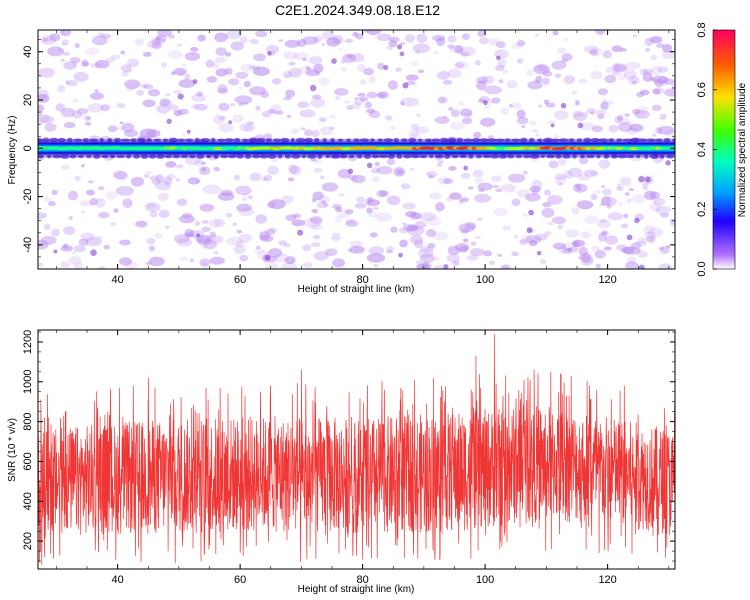  I want to click on snr-x-axis-label: Height of straight line (km), so click(356, 589).